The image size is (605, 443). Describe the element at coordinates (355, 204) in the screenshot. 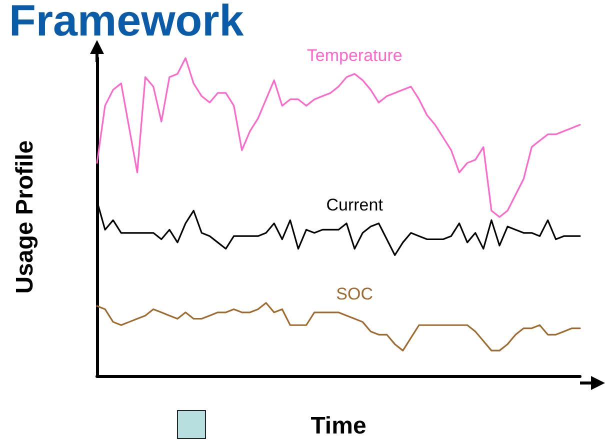

I see `series-label: Current` at that location.